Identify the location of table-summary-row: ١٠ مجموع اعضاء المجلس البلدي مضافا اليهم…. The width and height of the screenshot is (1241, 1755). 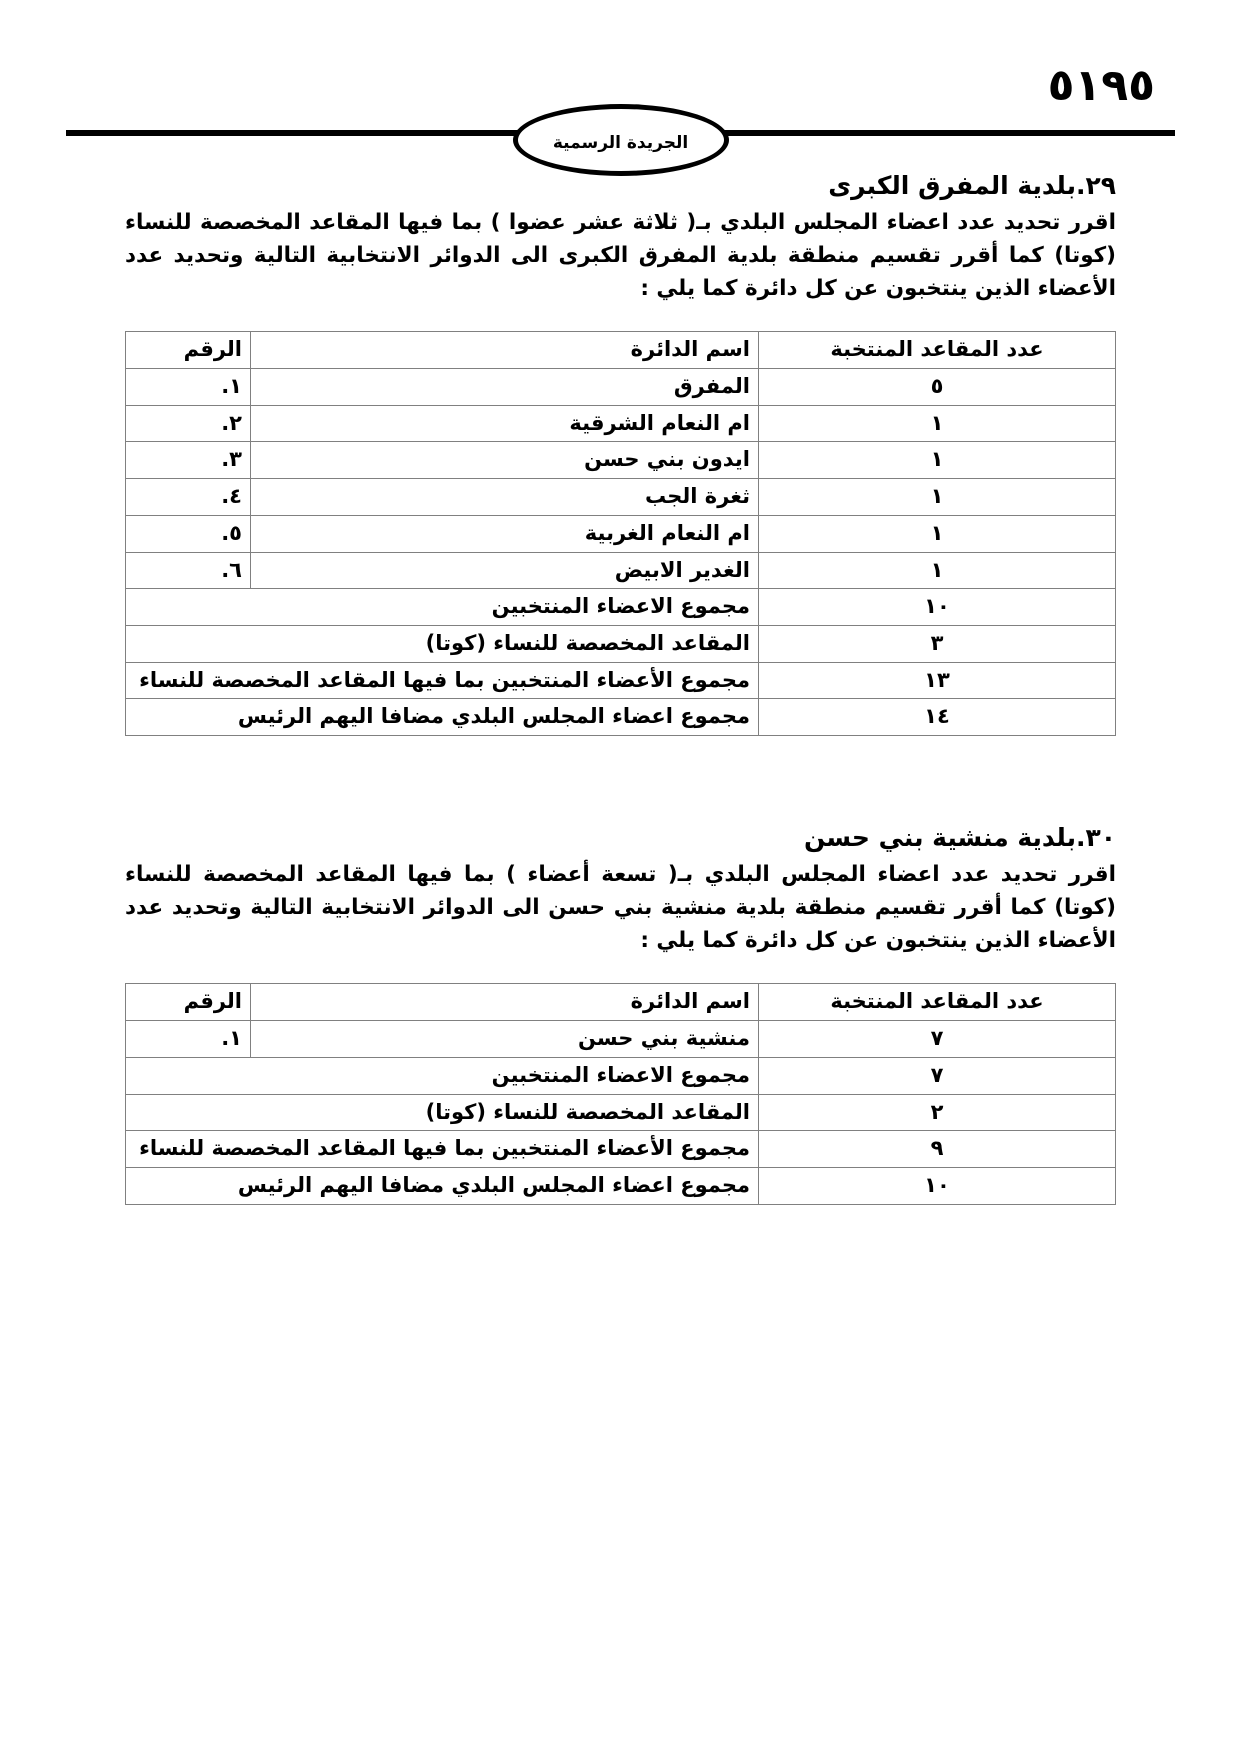
(620, 1186).